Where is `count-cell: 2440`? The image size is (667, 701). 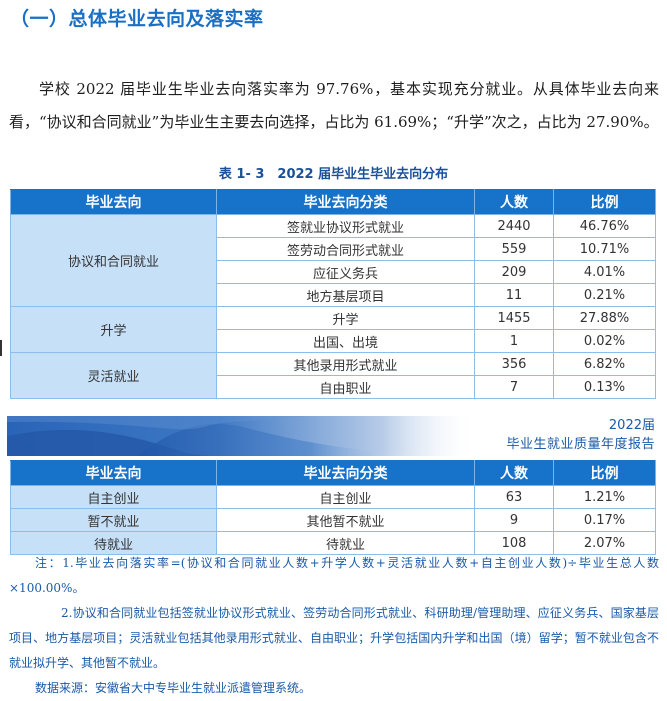 count-cell: 2440 is located at coordinates (514, 226).